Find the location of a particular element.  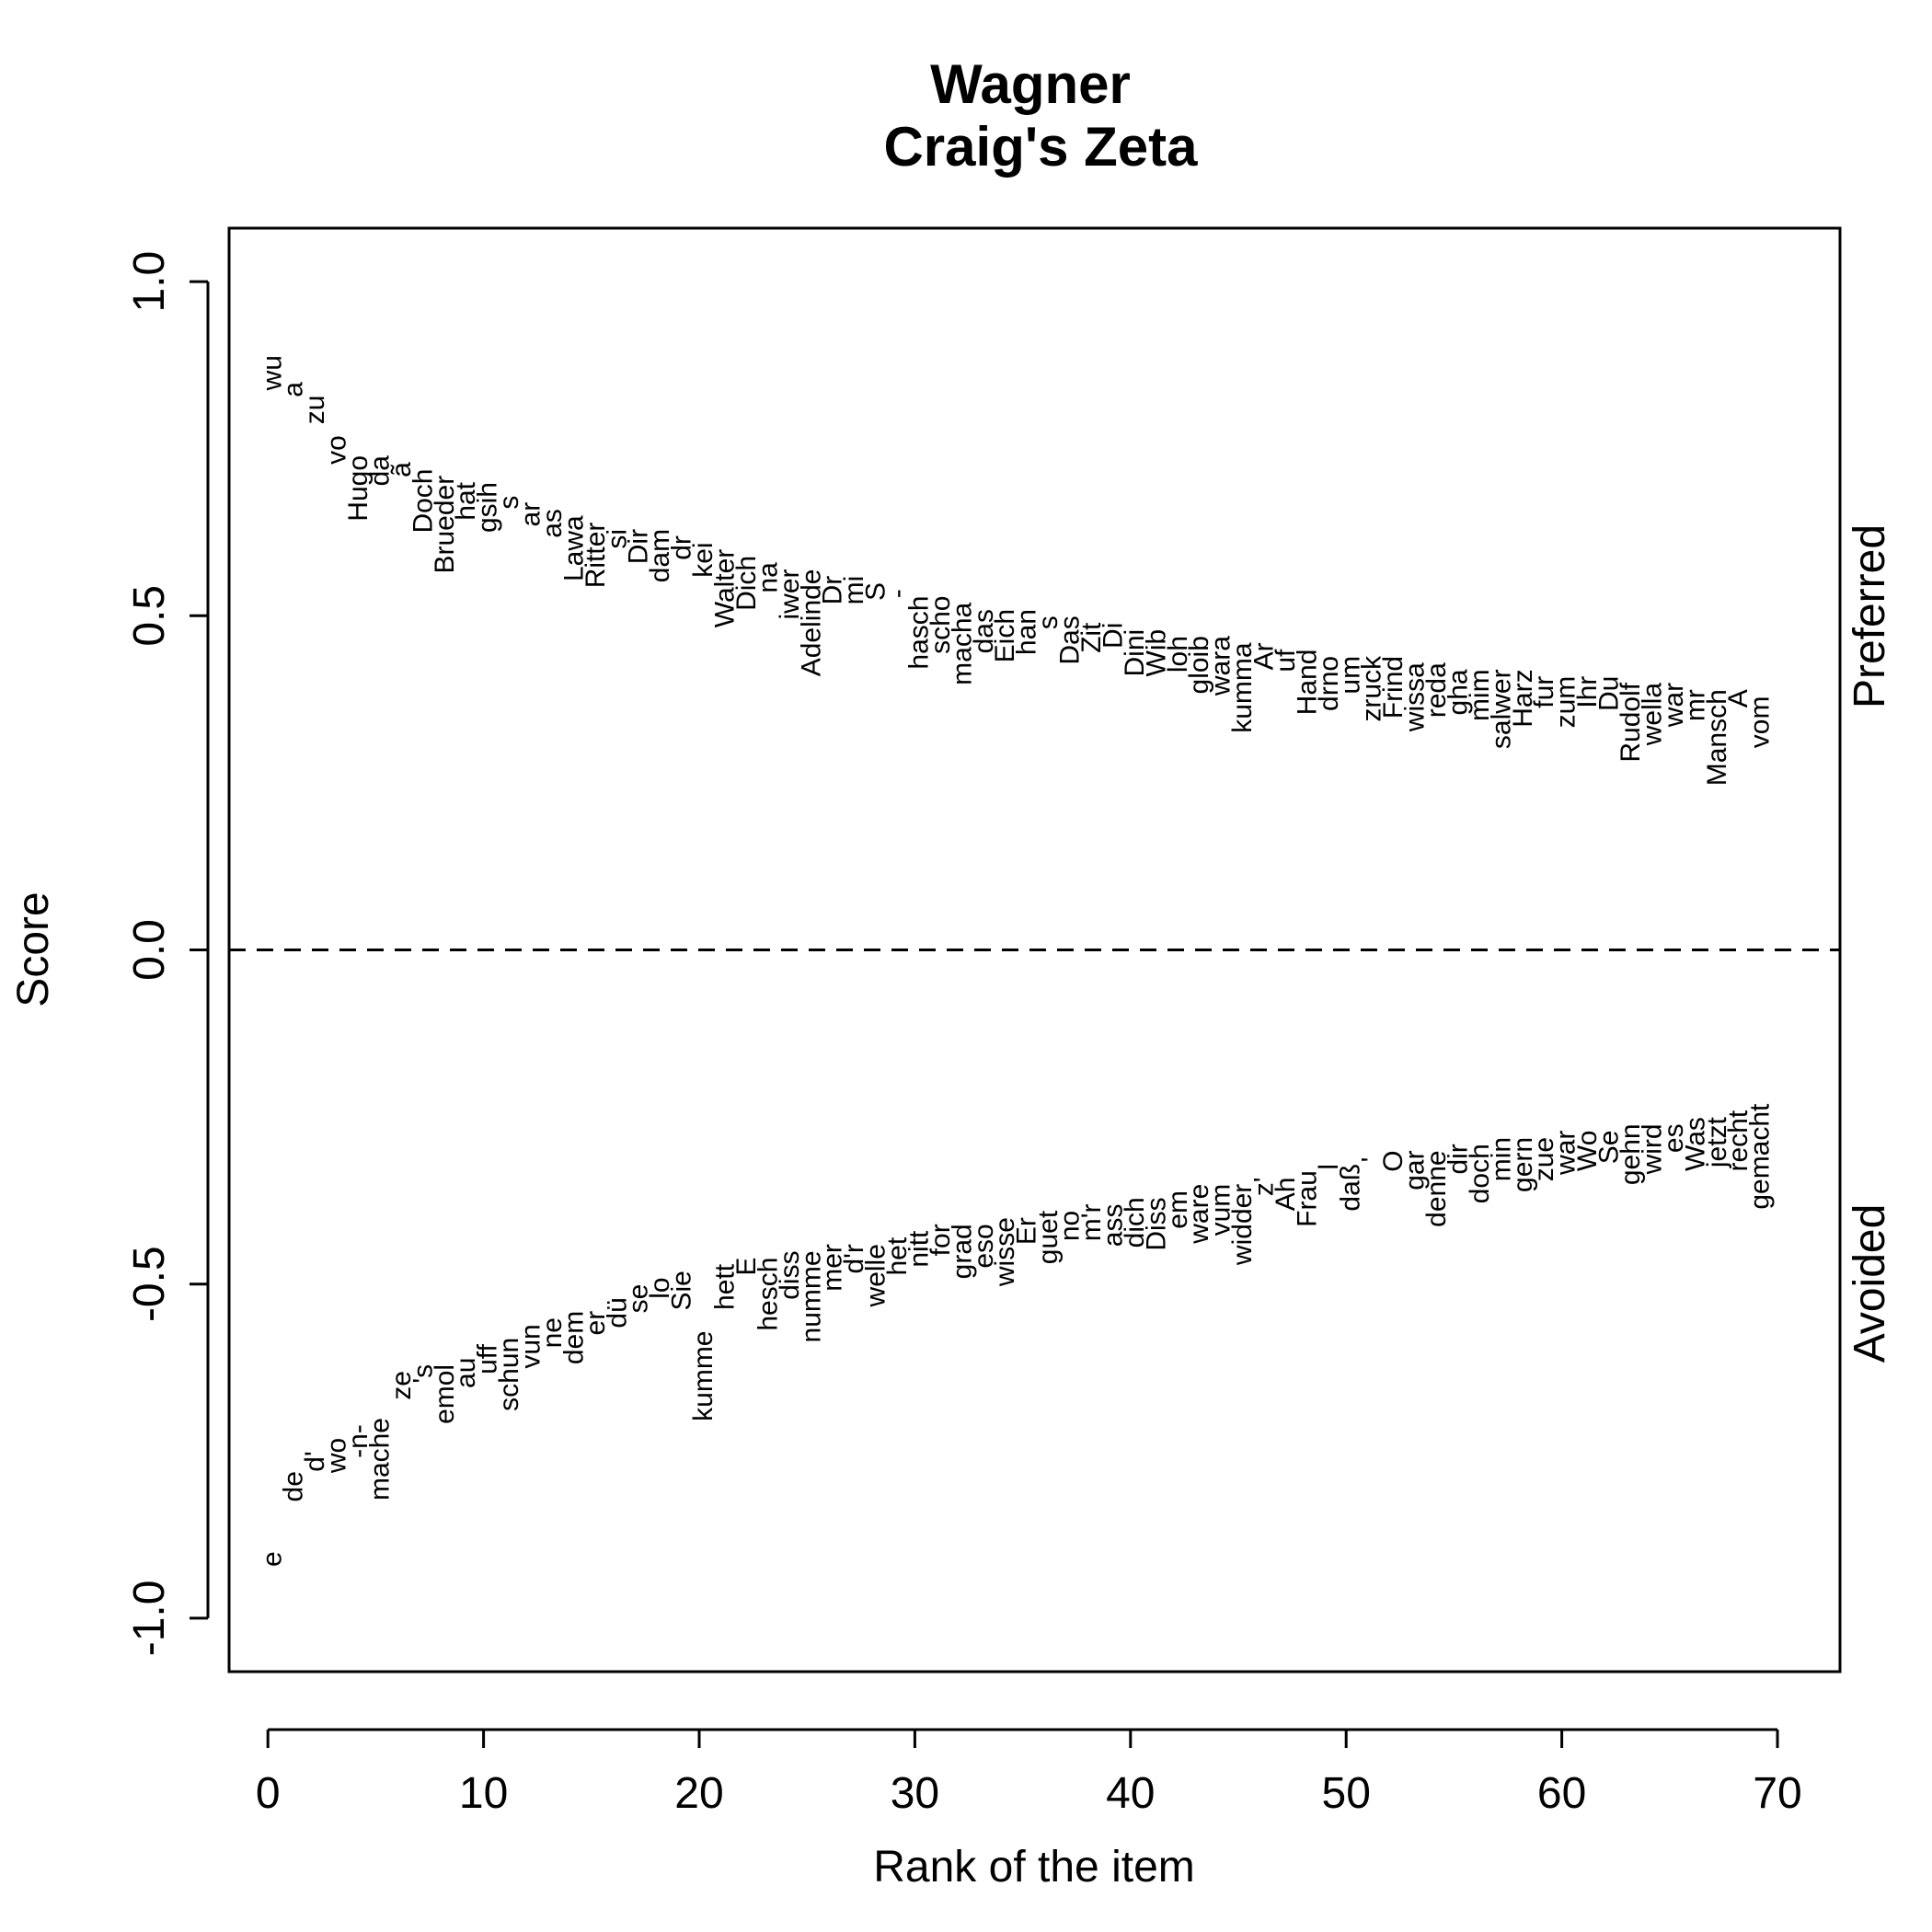

word-label: Rudolf is located at coordinates (1631, 722).